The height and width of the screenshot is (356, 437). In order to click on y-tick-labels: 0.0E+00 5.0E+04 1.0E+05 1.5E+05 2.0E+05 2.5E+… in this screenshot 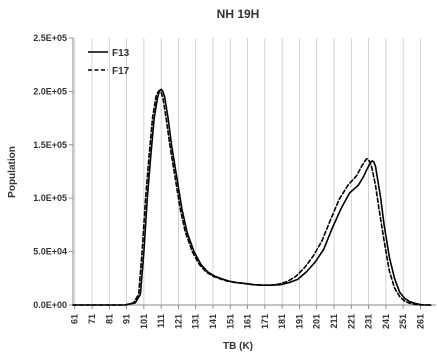, I will do `click(53, 171)`.